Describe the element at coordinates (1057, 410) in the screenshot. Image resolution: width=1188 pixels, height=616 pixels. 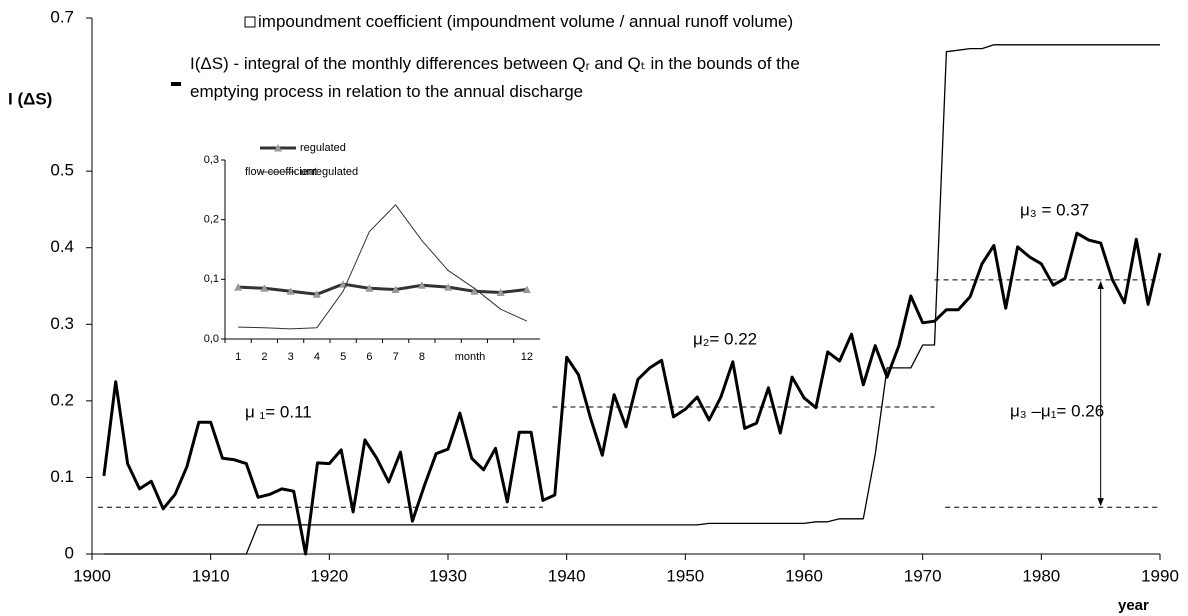
I see `annotation: μ₃ –μ₁= 0.26` at that location.